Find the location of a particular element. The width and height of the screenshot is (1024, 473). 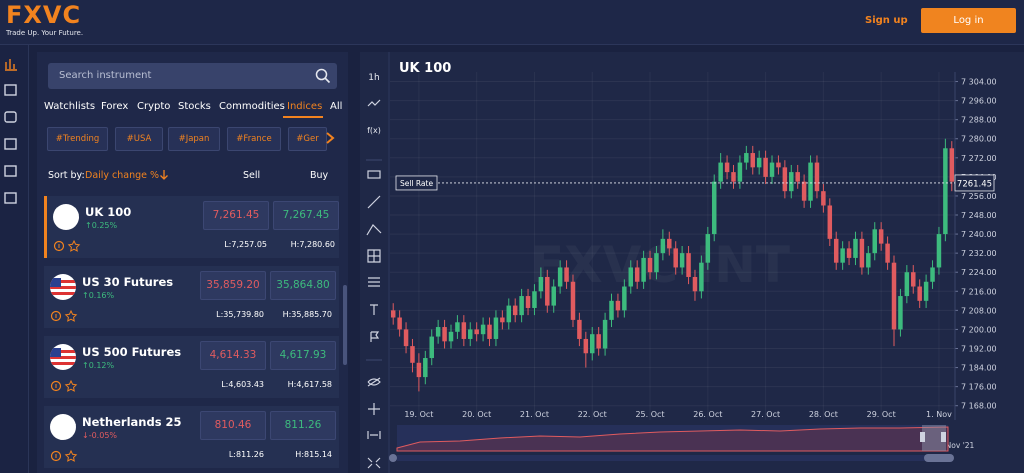

search-placeholder: Search instrument is located at coordinates (105, 75).